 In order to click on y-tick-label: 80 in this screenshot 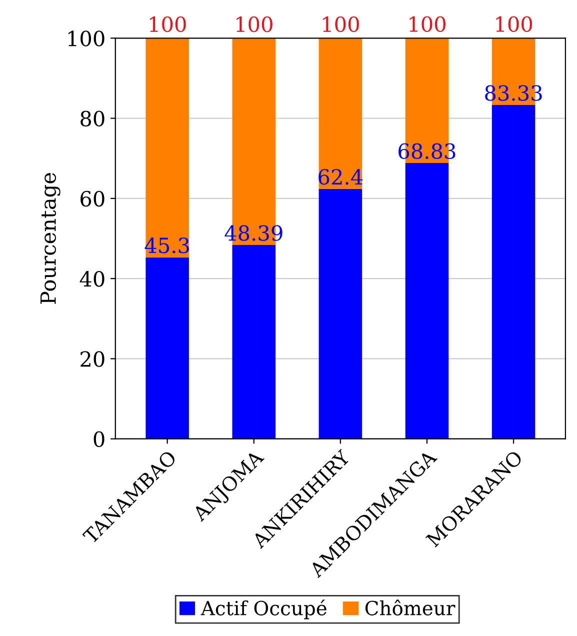, I will do `click(92, 118)`.